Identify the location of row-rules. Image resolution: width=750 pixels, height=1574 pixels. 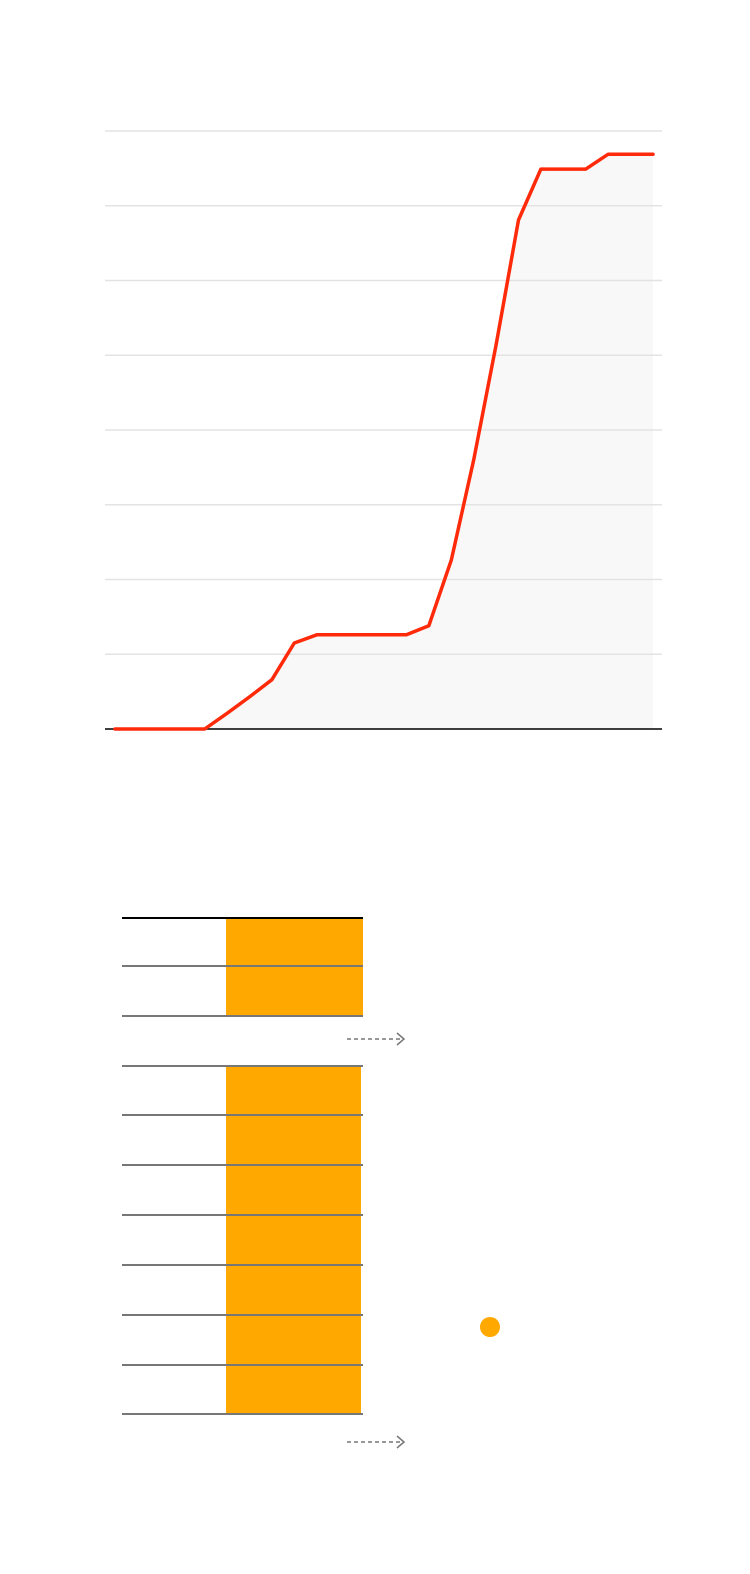
(242, 1190).